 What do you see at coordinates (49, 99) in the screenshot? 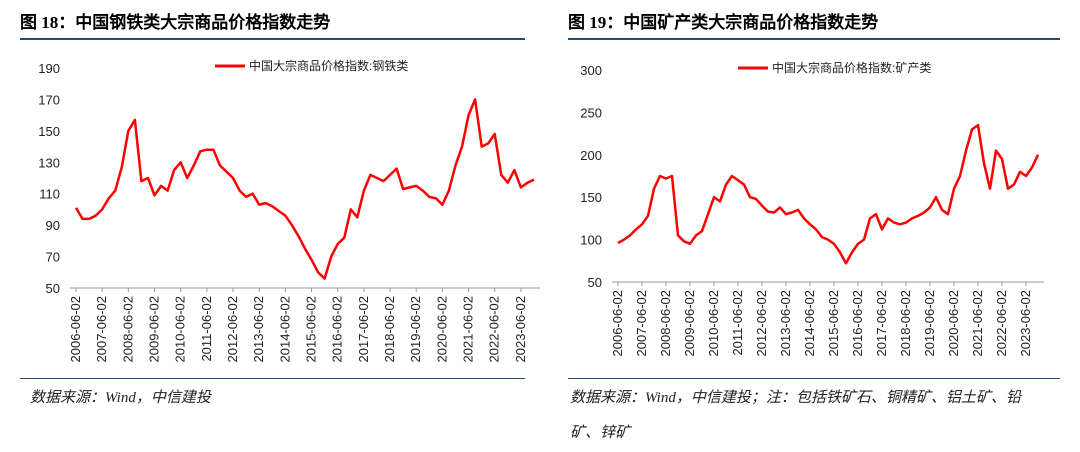
I see `y-tick-label: 170` at bounding box center [49, 99].